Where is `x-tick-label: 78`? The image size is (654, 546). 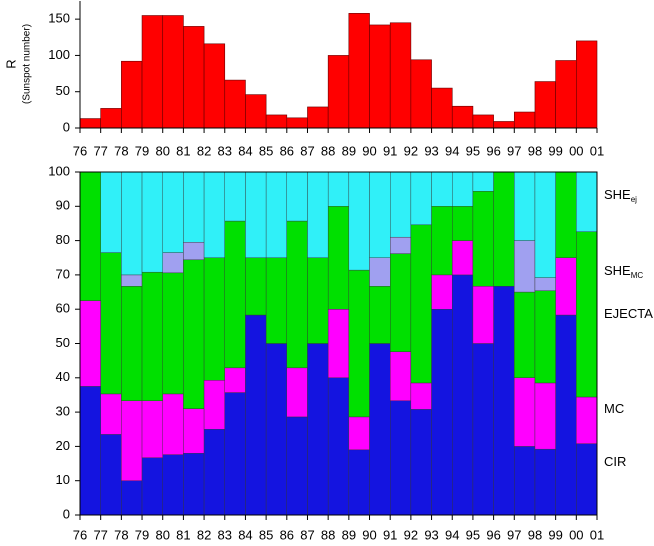
x-tick-label: 78 is located at coordinates (121, 150).